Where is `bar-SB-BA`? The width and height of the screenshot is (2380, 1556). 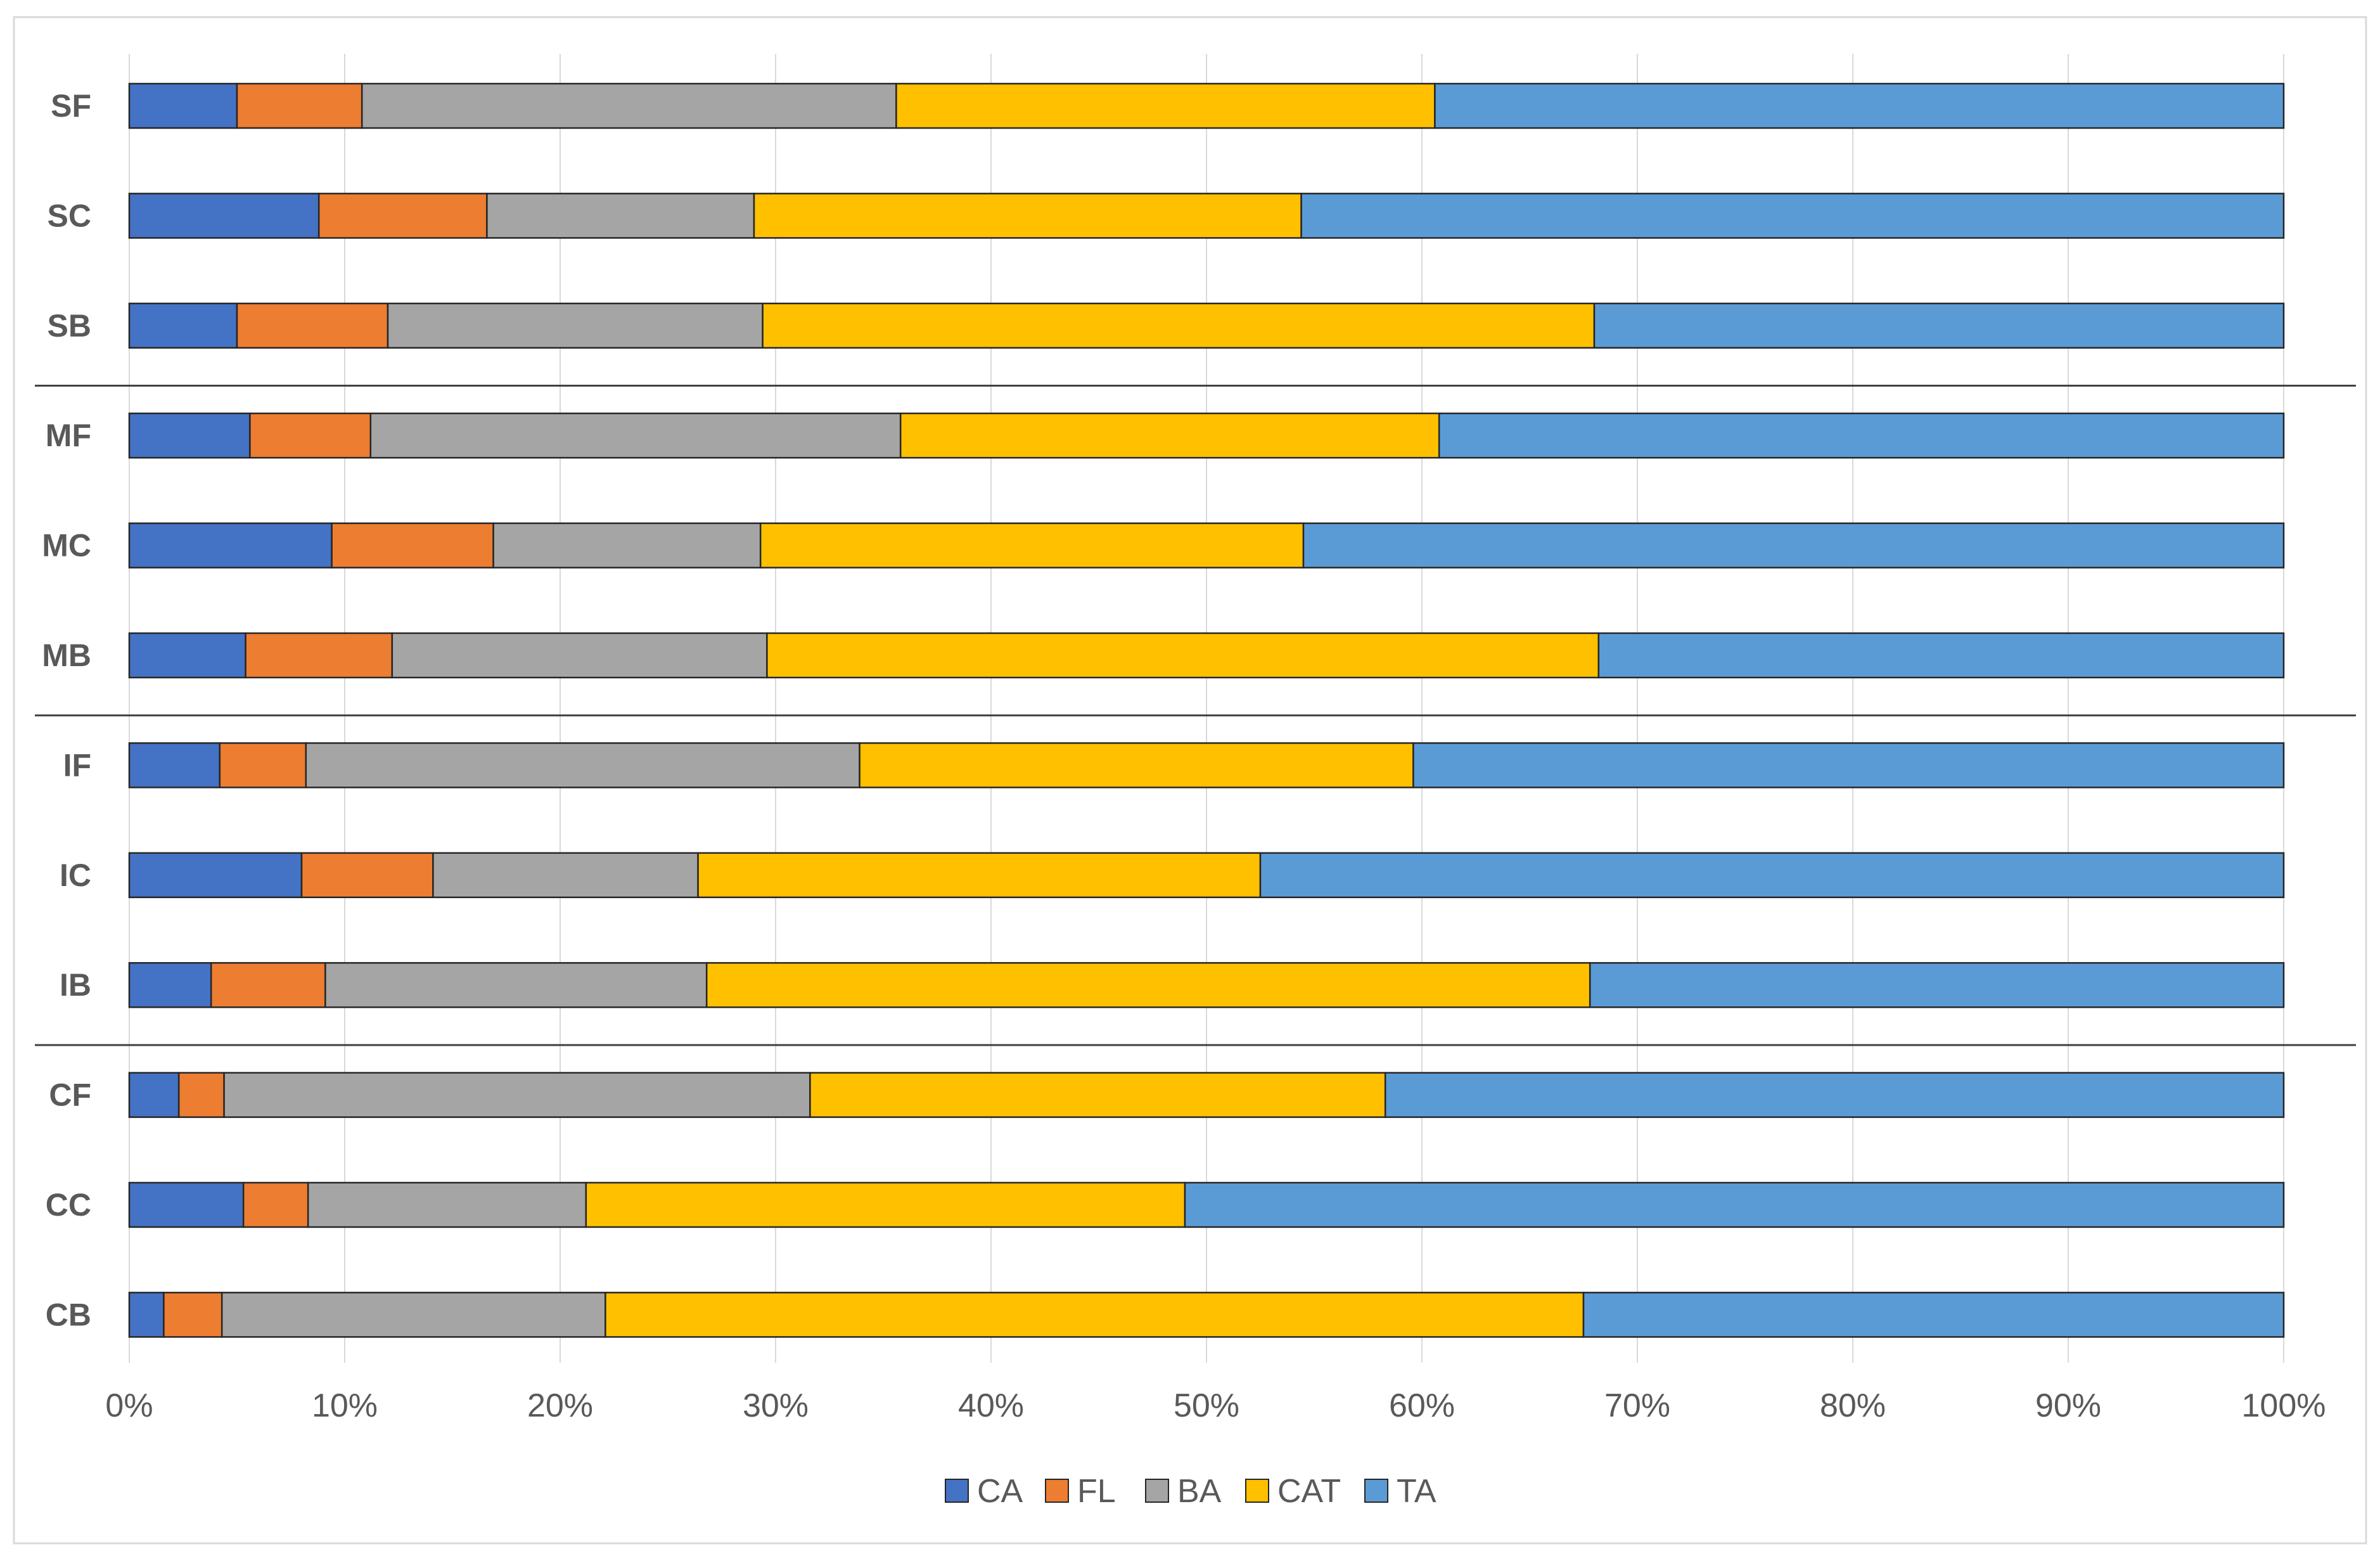 bar-SB-BA is located at coordinates (575, 325).